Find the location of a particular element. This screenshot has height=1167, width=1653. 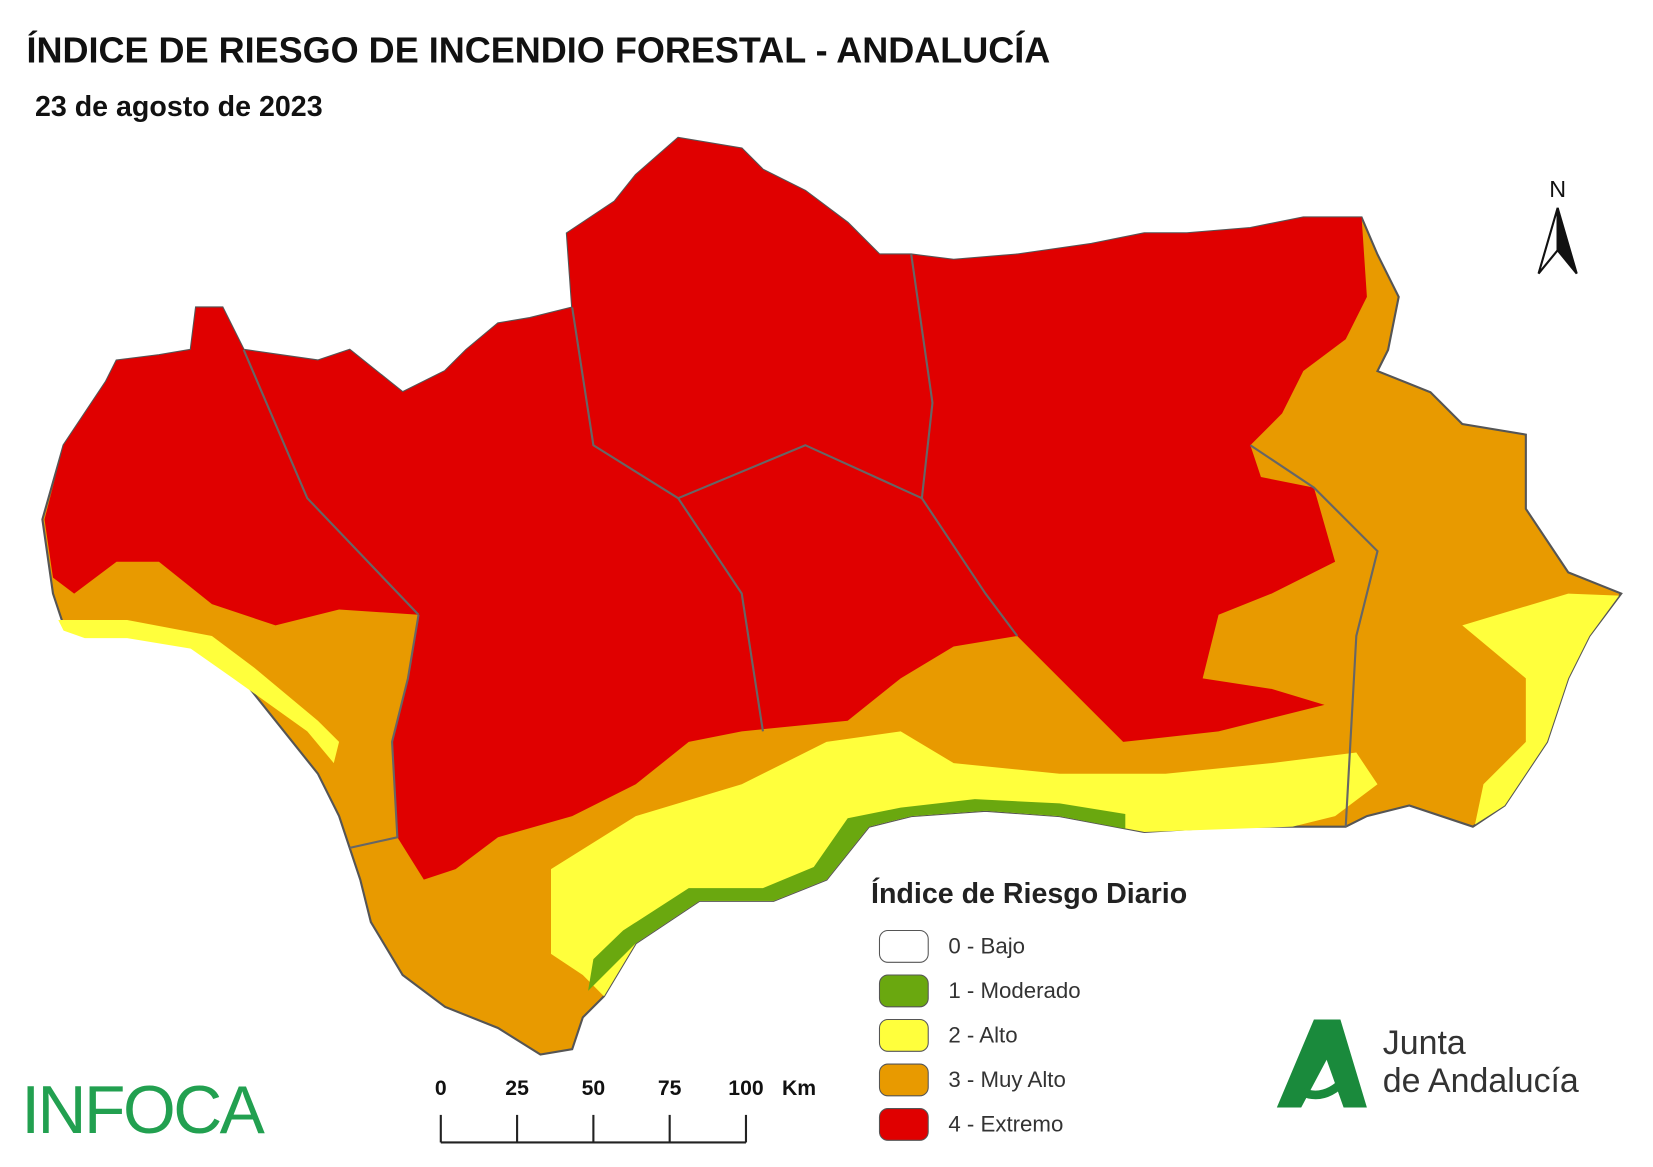

legend-title: Índice de Riesgo Diario is located at coordinates (1029, 893).